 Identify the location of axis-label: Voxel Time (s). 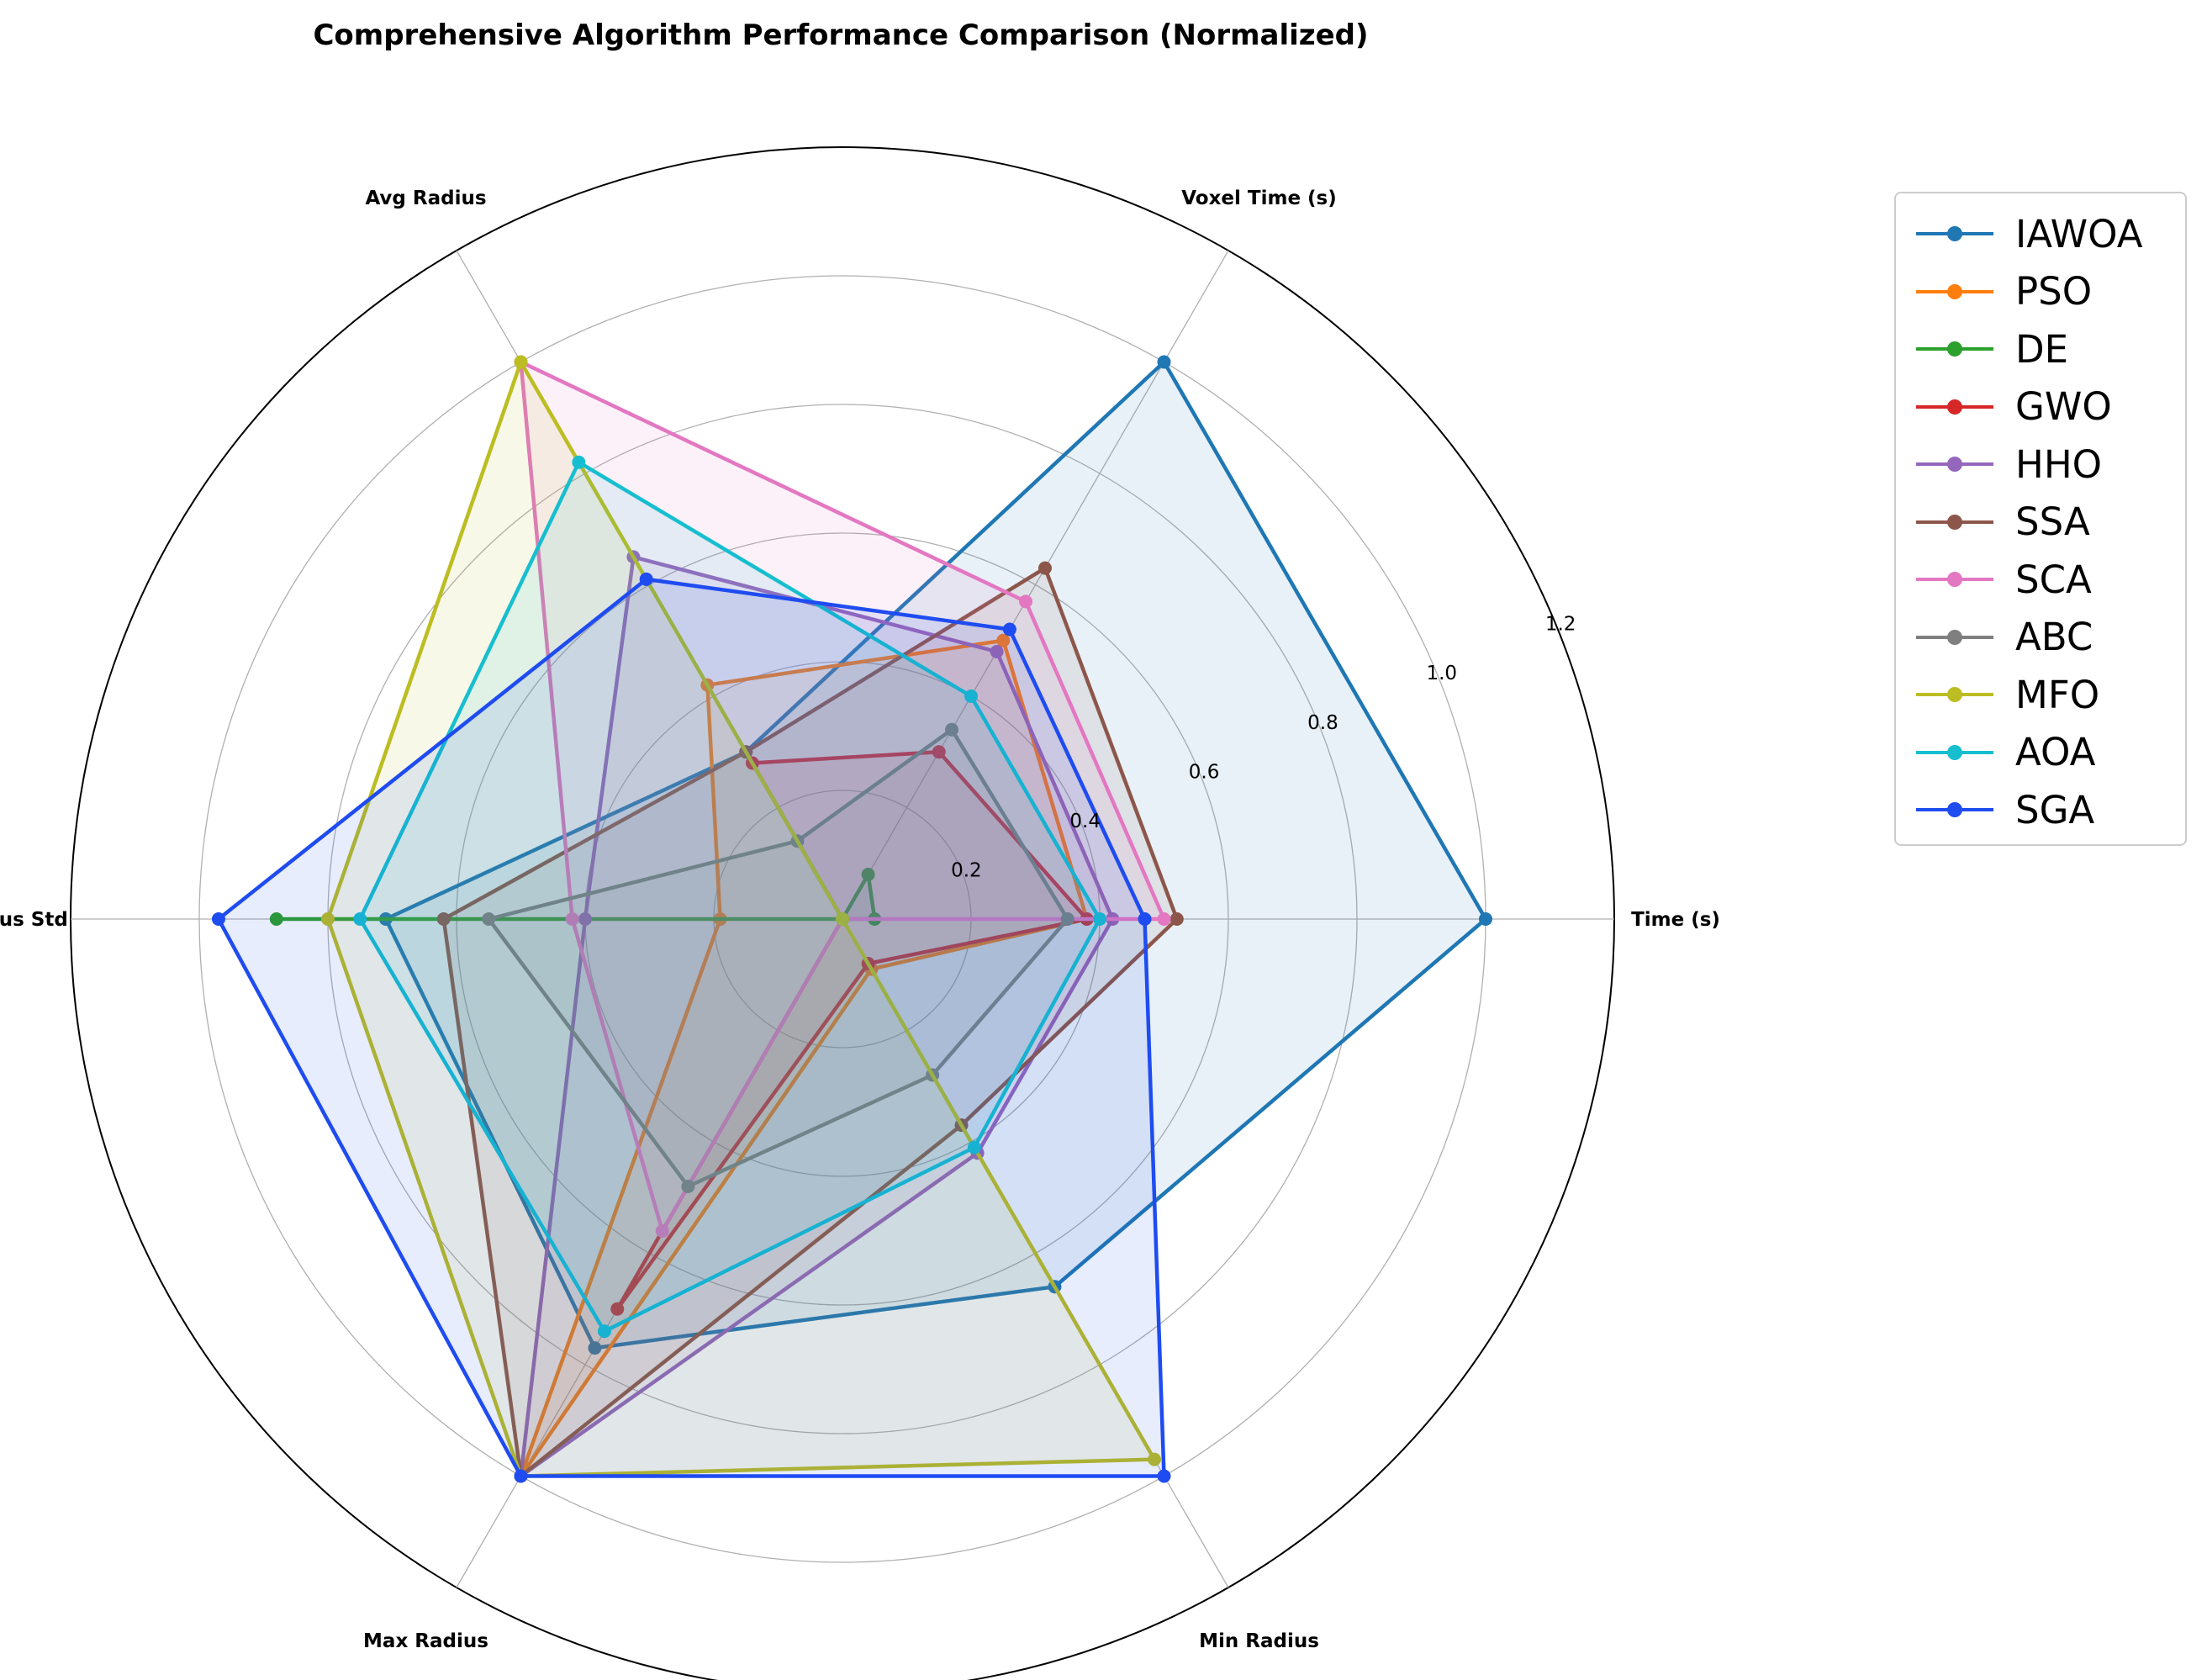
(1259, 198).